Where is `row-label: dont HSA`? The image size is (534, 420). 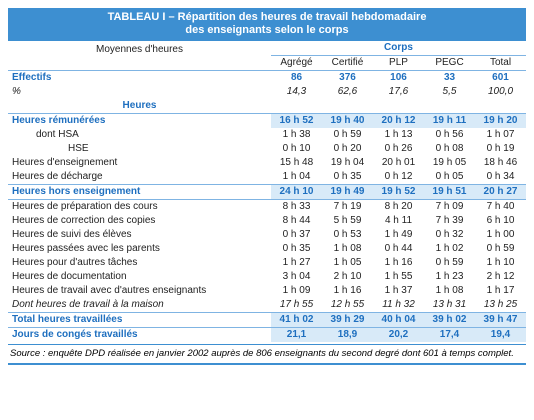 row-label: dont HSA is located at coordinates (57, 134).